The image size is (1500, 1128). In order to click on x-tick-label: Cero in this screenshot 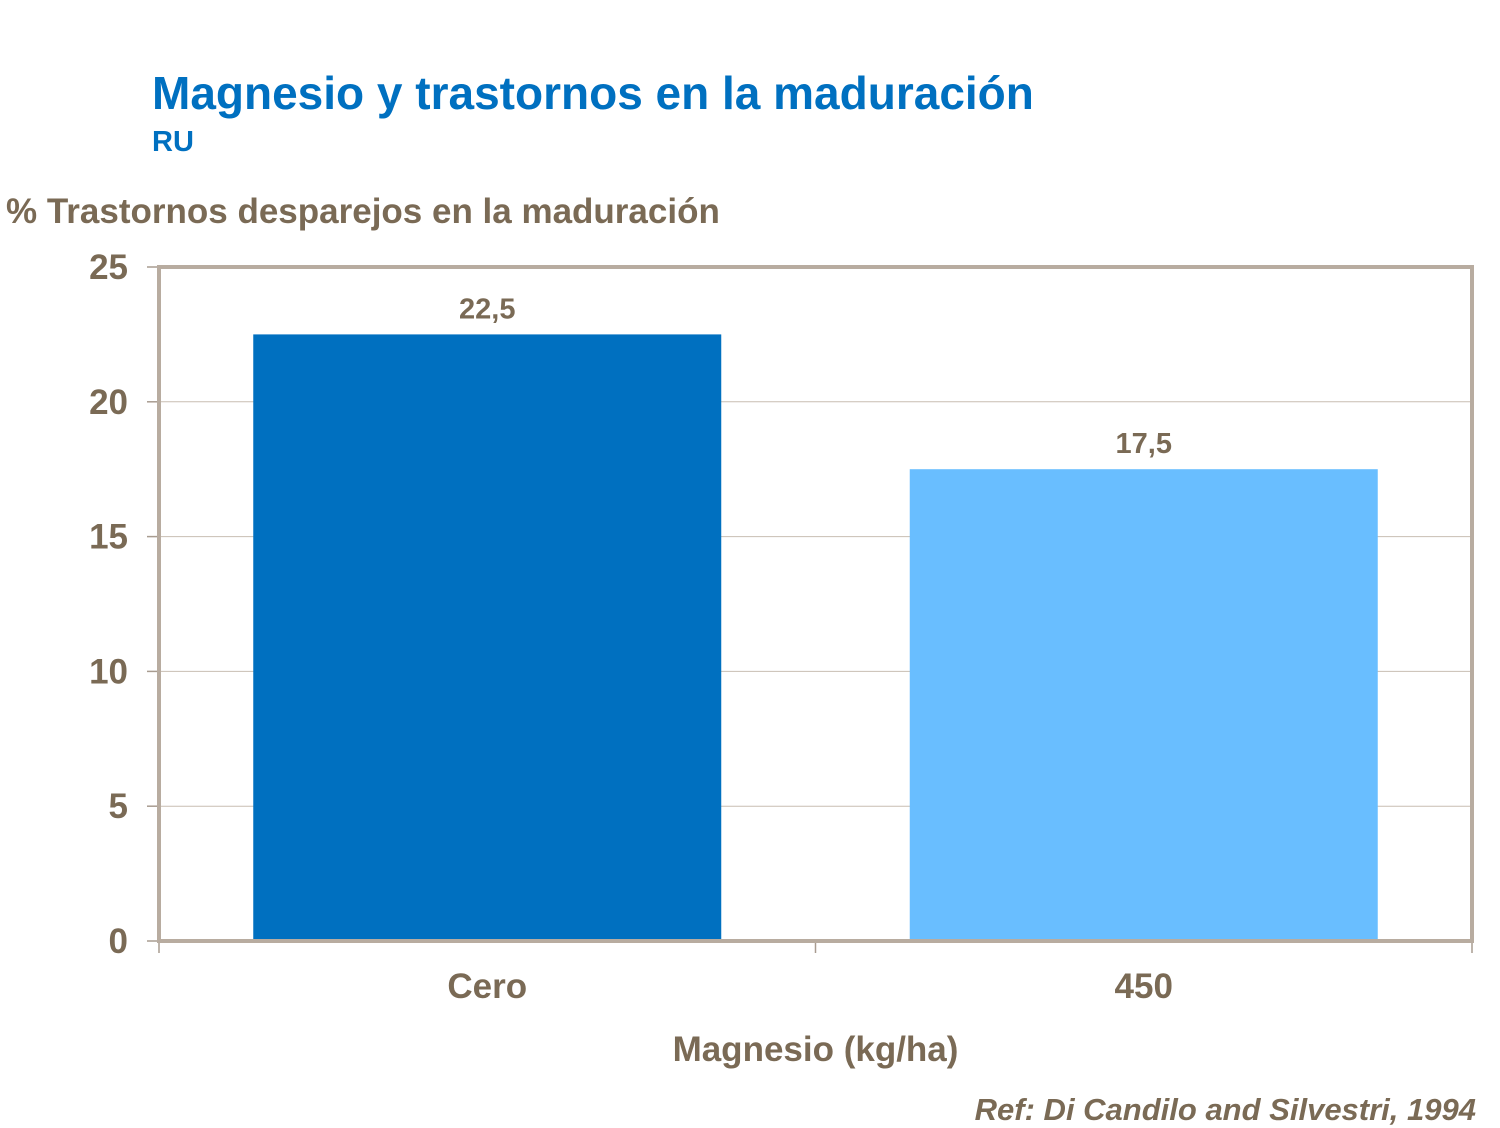, I will do `click(487, 986)`.